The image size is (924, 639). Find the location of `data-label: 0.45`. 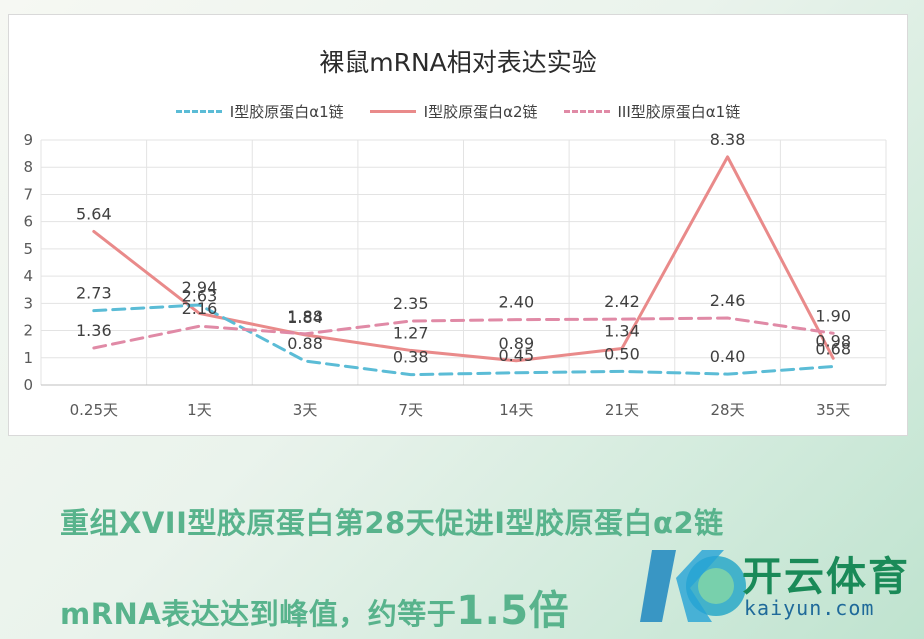

data-label: 0.45 is located at coordinates (517, 355).